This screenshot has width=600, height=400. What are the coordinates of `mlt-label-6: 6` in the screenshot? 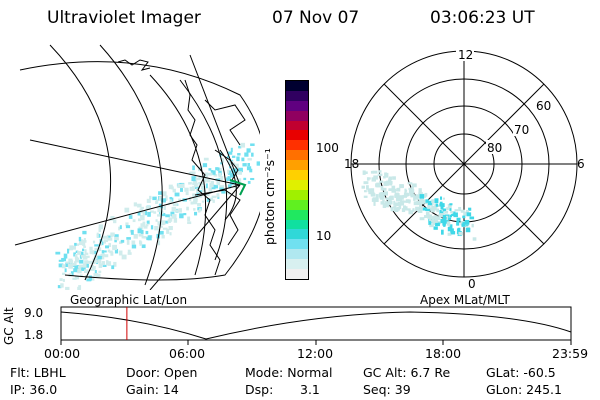 It's located at (581, 164).